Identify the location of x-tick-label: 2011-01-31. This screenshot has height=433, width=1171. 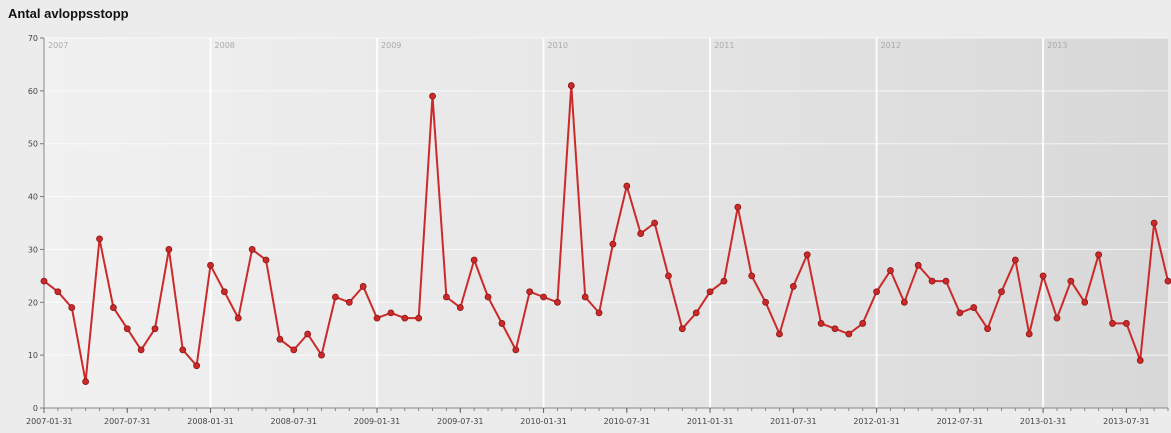
(710, 421).